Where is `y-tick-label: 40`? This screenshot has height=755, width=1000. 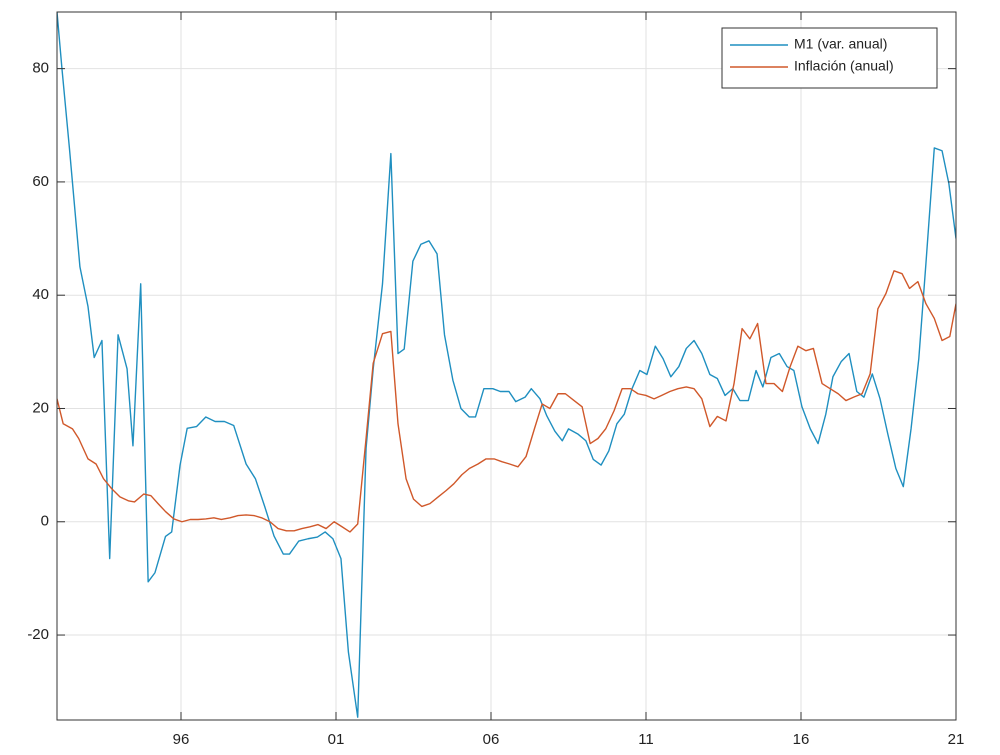
y-tick-label: 40 is located at coordinates (40, 294).